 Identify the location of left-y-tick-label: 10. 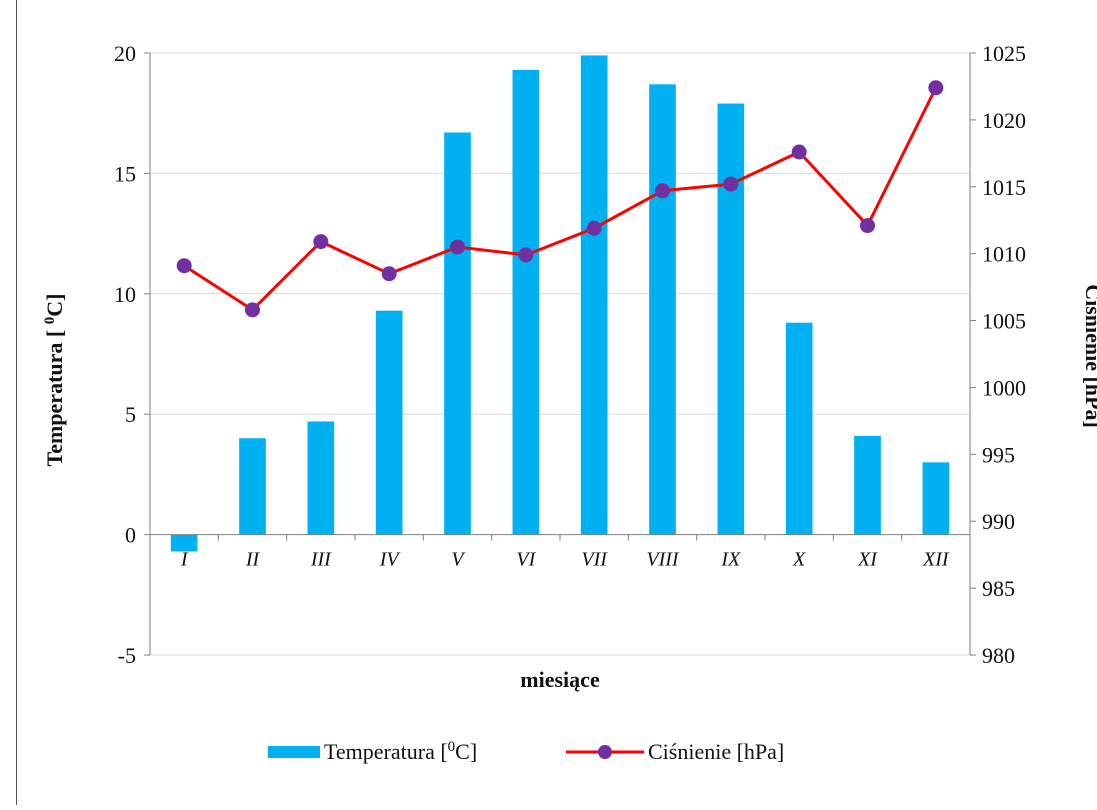
(125, 294).